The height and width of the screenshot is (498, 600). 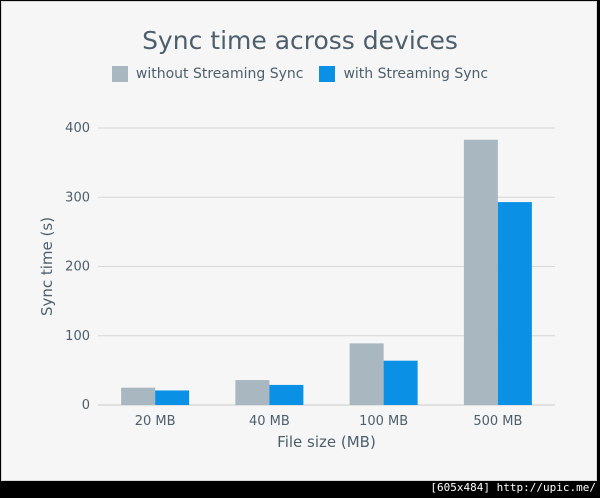 I want to click on y-tick-label: 0, so click(x=86, y=405).